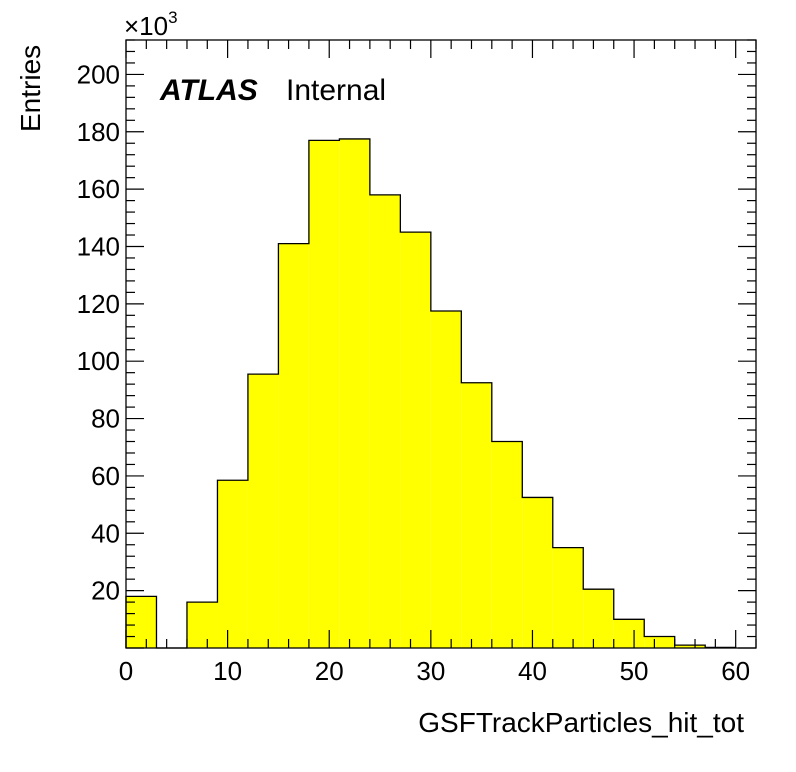 This screenshot has height=772, width=796. What do you see at coordinates (30, 88) in the screenshot?
I see `y-axis-title: Entries` at bounding box center [30, 88].